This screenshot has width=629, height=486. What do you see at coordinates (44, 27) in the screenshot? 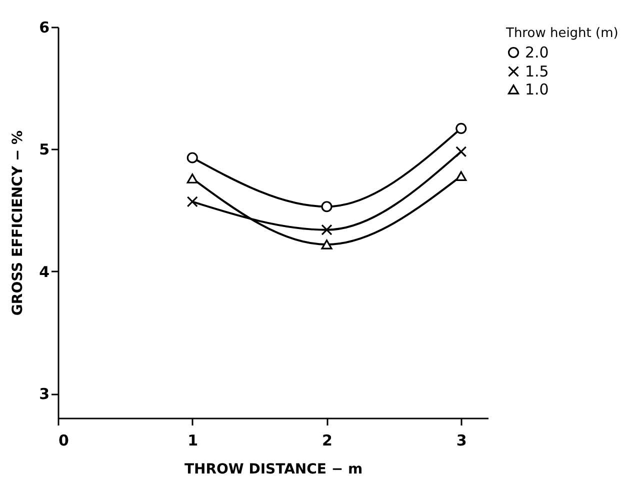
I see `y-tick-label: 6` at bounding box center [44, 27].